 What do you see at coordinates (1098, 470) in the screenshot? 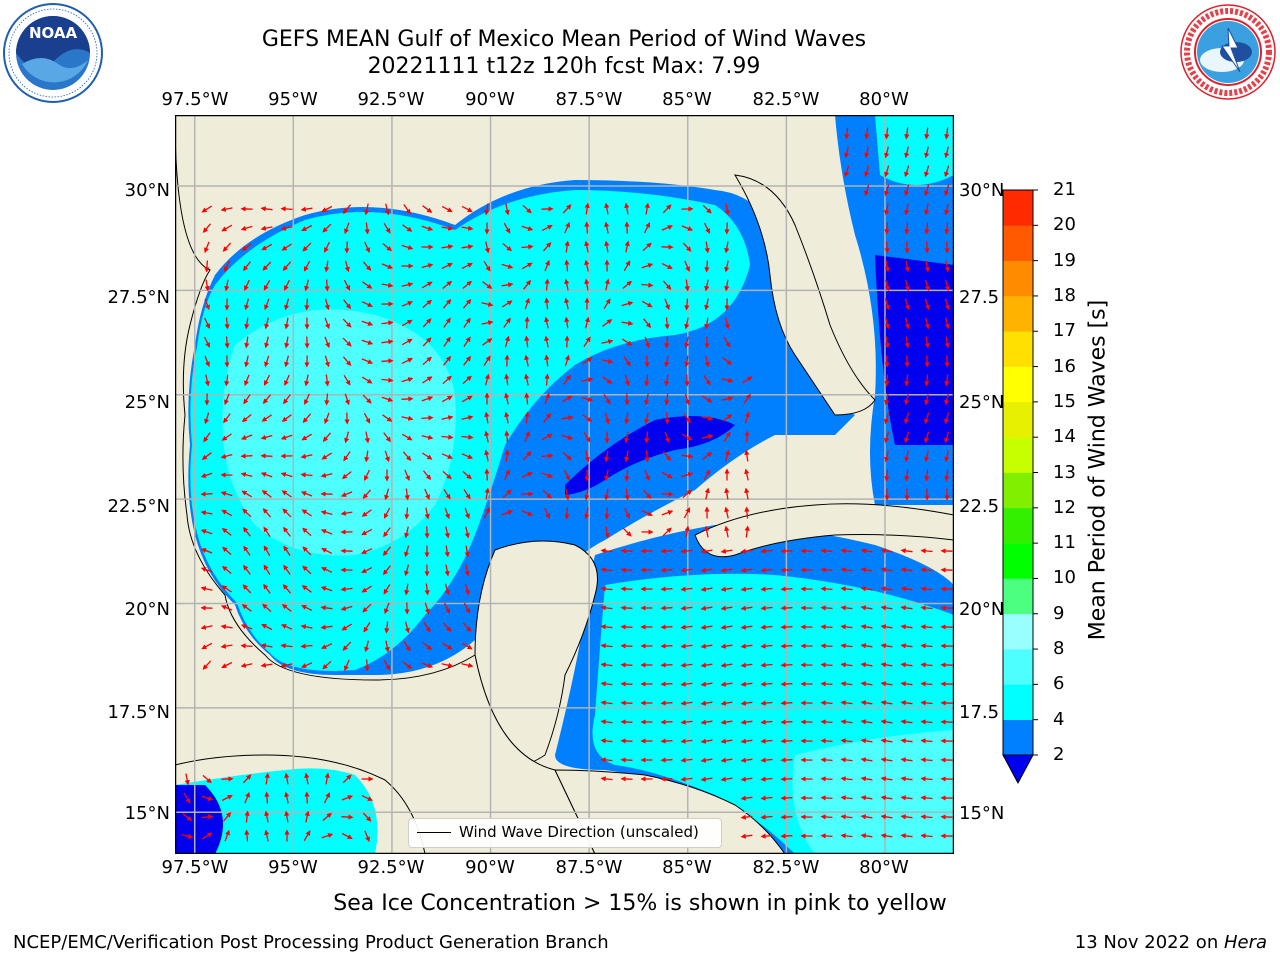
I see `colorbar-label: Mean Period of Wind Waves [s]` at bounding box center [1098, 470].